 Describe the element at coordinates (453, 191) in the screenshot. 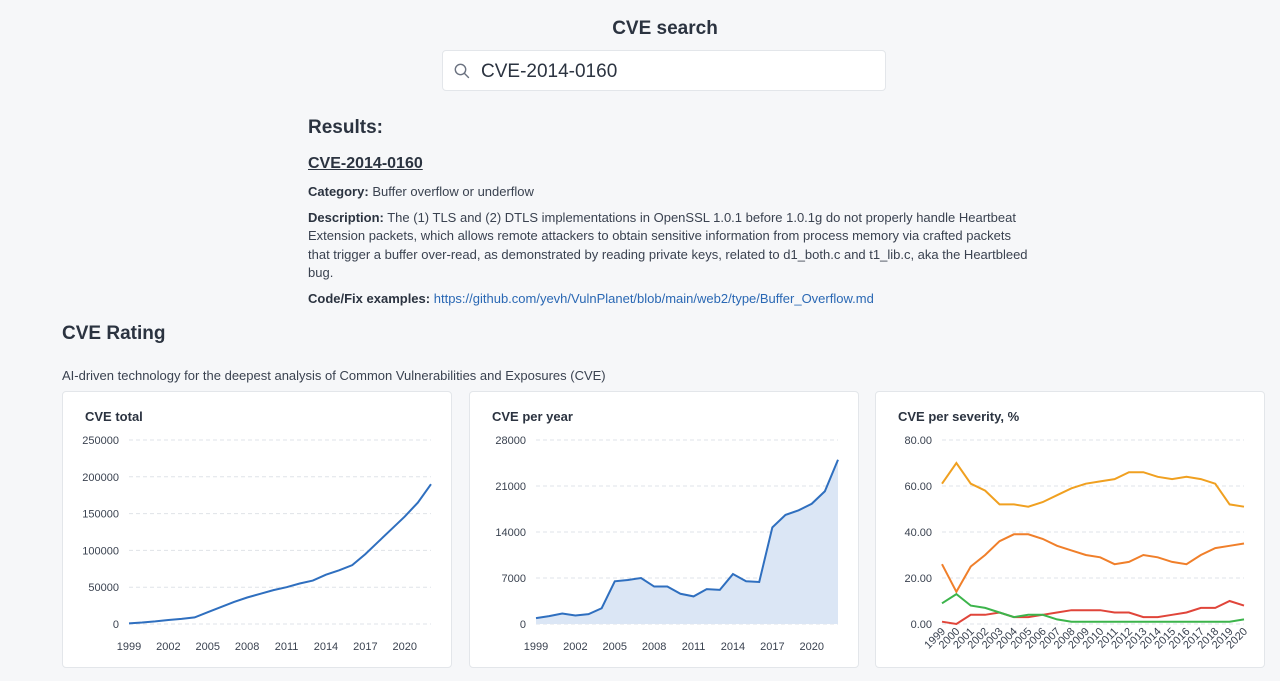

I see `category-value: Buffer overflow or underflow` at that location.